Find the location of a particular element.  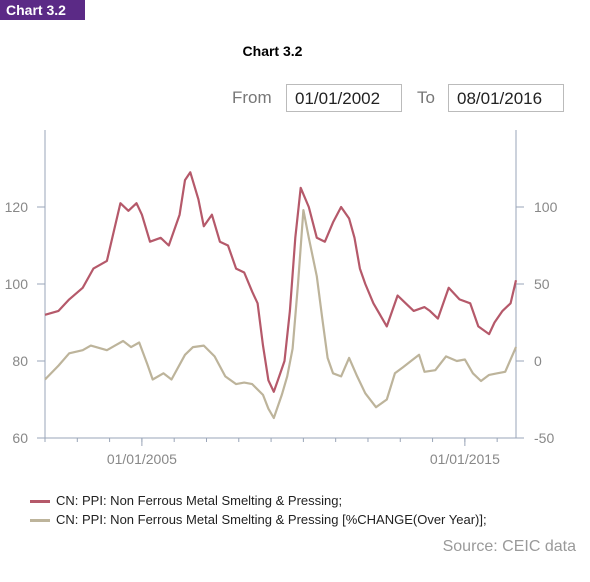

x-tick-label: 01/01/2005 is located at coordinates (142, 459).